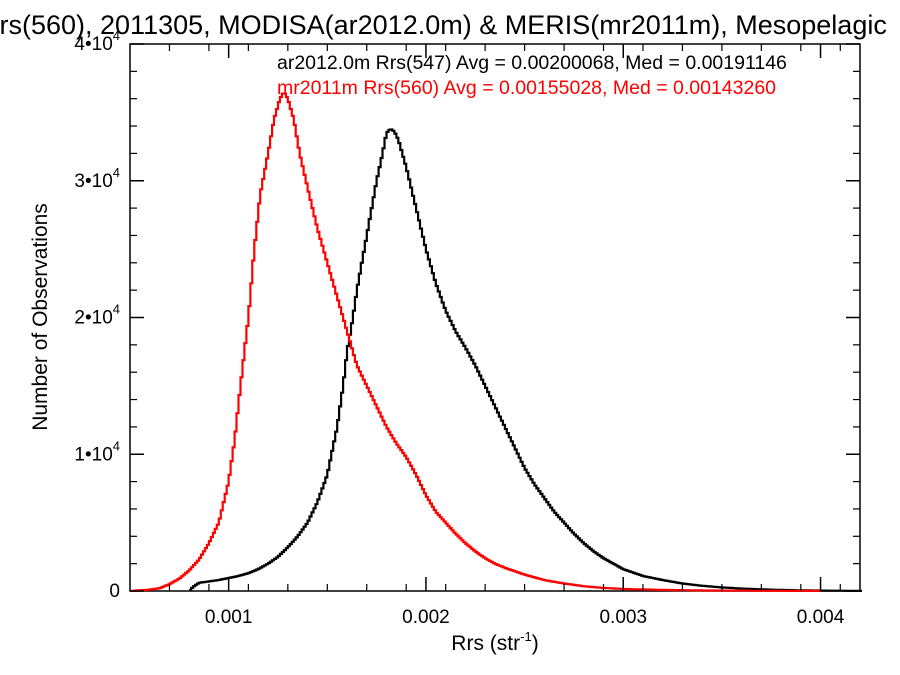 The width and height of the screenshot is (900, 675). Describe the element at coordinates (114, 591) in the screenshot. I see `y-tick-label: 0` at that location.